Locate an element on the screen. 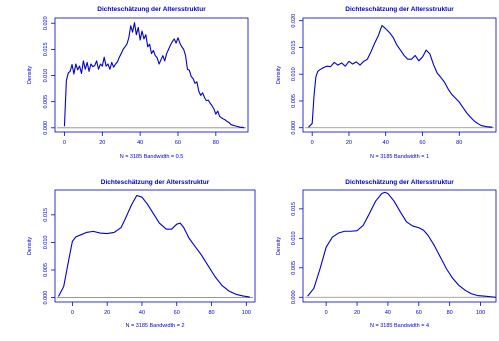  x-axis-label: N = 3185 Bandwidth = 2 is located at coordinates (154, 326).